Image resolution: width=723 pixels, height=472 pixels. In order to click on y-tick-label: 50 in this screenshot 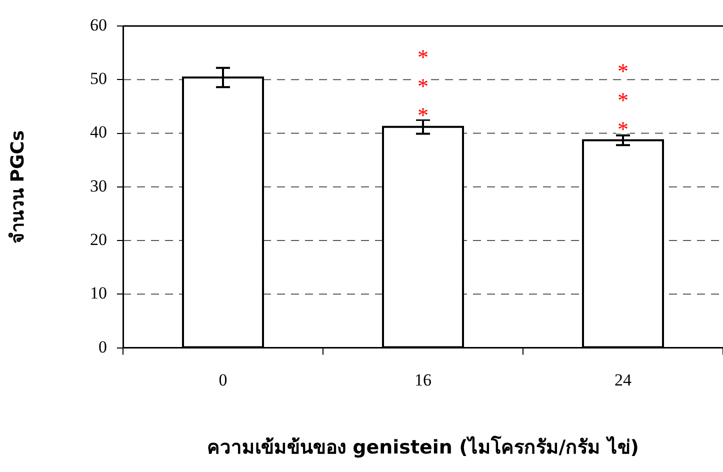, I will do `click(98, 78)`.